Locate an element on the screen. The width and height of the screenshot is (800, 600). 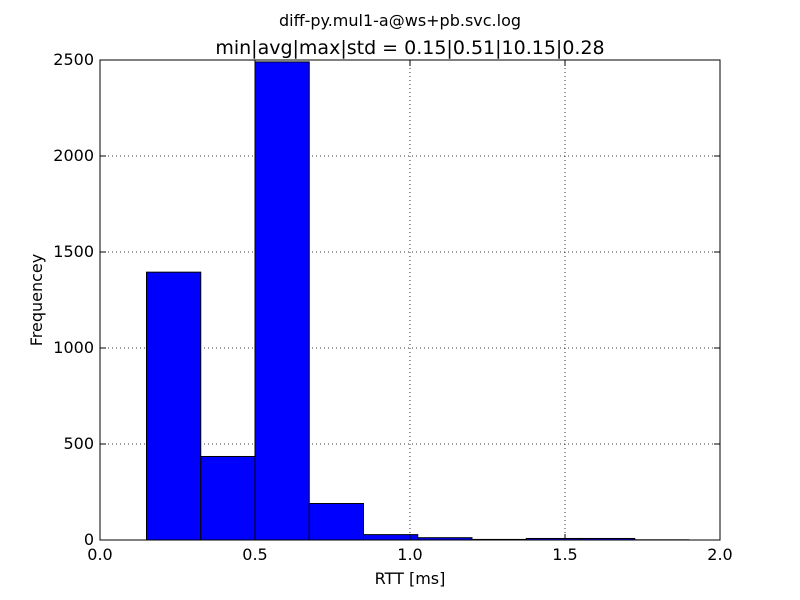
x-tick-label: 0.5 is located at coordinates (254, 554).